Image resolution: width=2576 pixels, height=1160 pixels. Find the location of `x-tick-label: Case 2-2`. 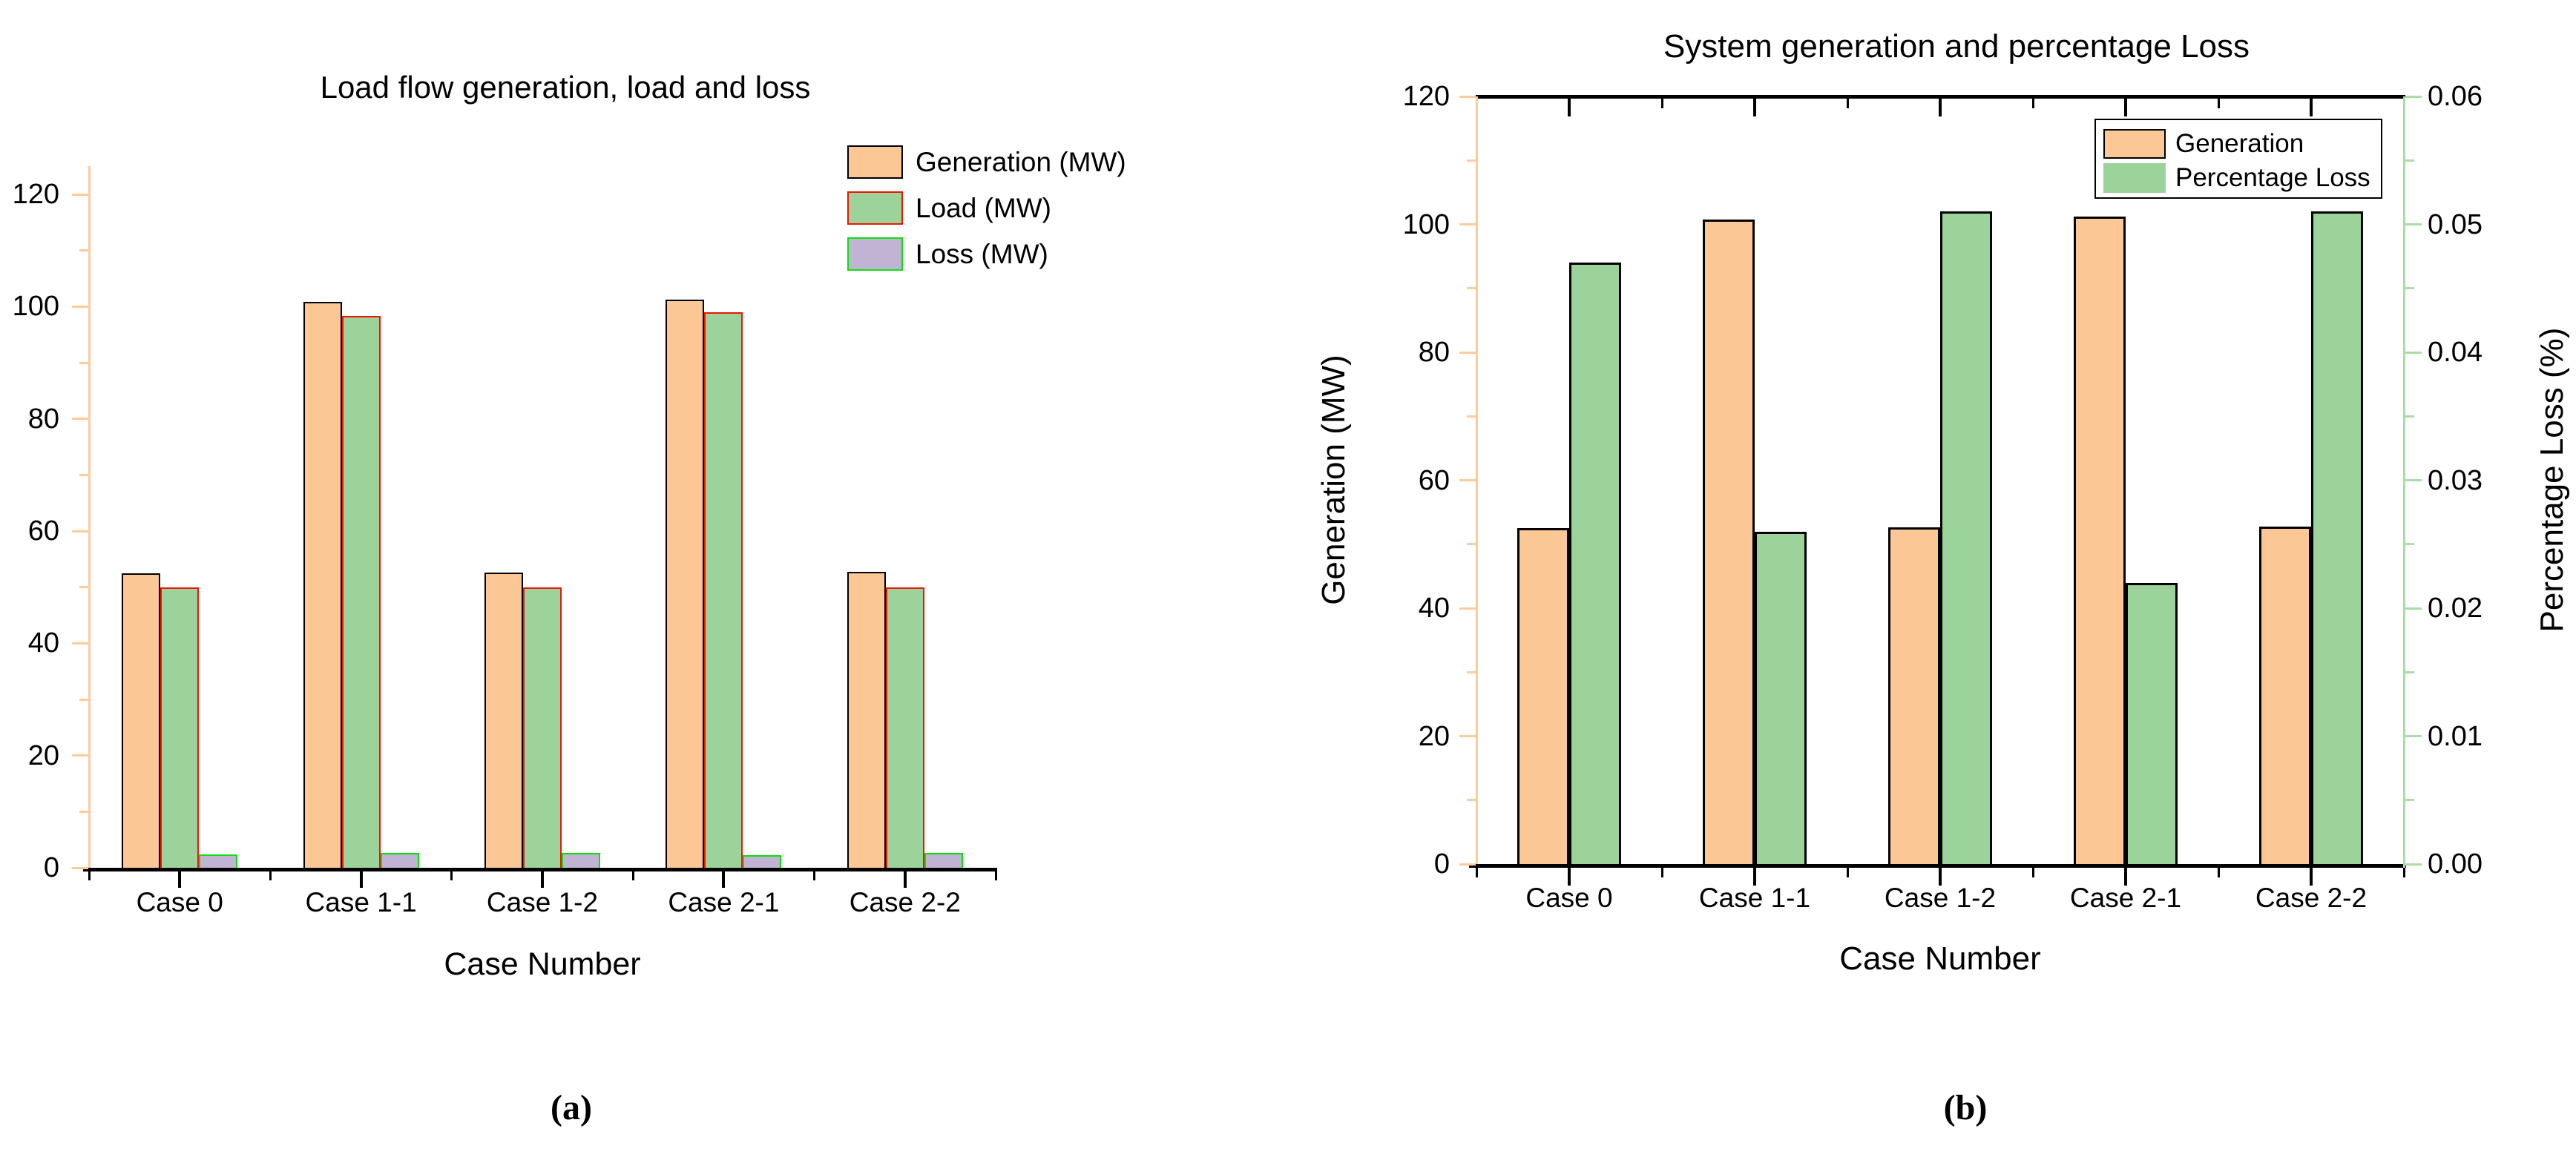

x-tick-label: Case 2-2 is located at coordinates (905, 902).